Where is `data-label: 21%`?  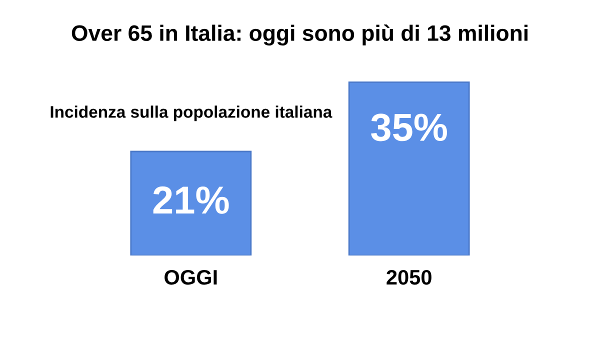
data-label: 21% is located at coordinates (191, 200).